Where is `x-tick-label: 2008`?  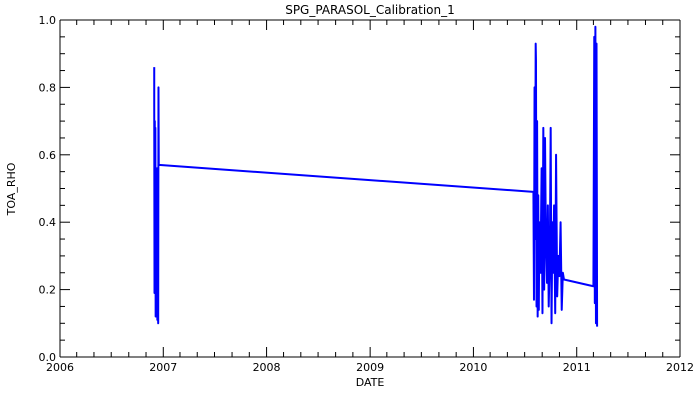 x-tick-label: 2008 is located at coordinates (267, 367).